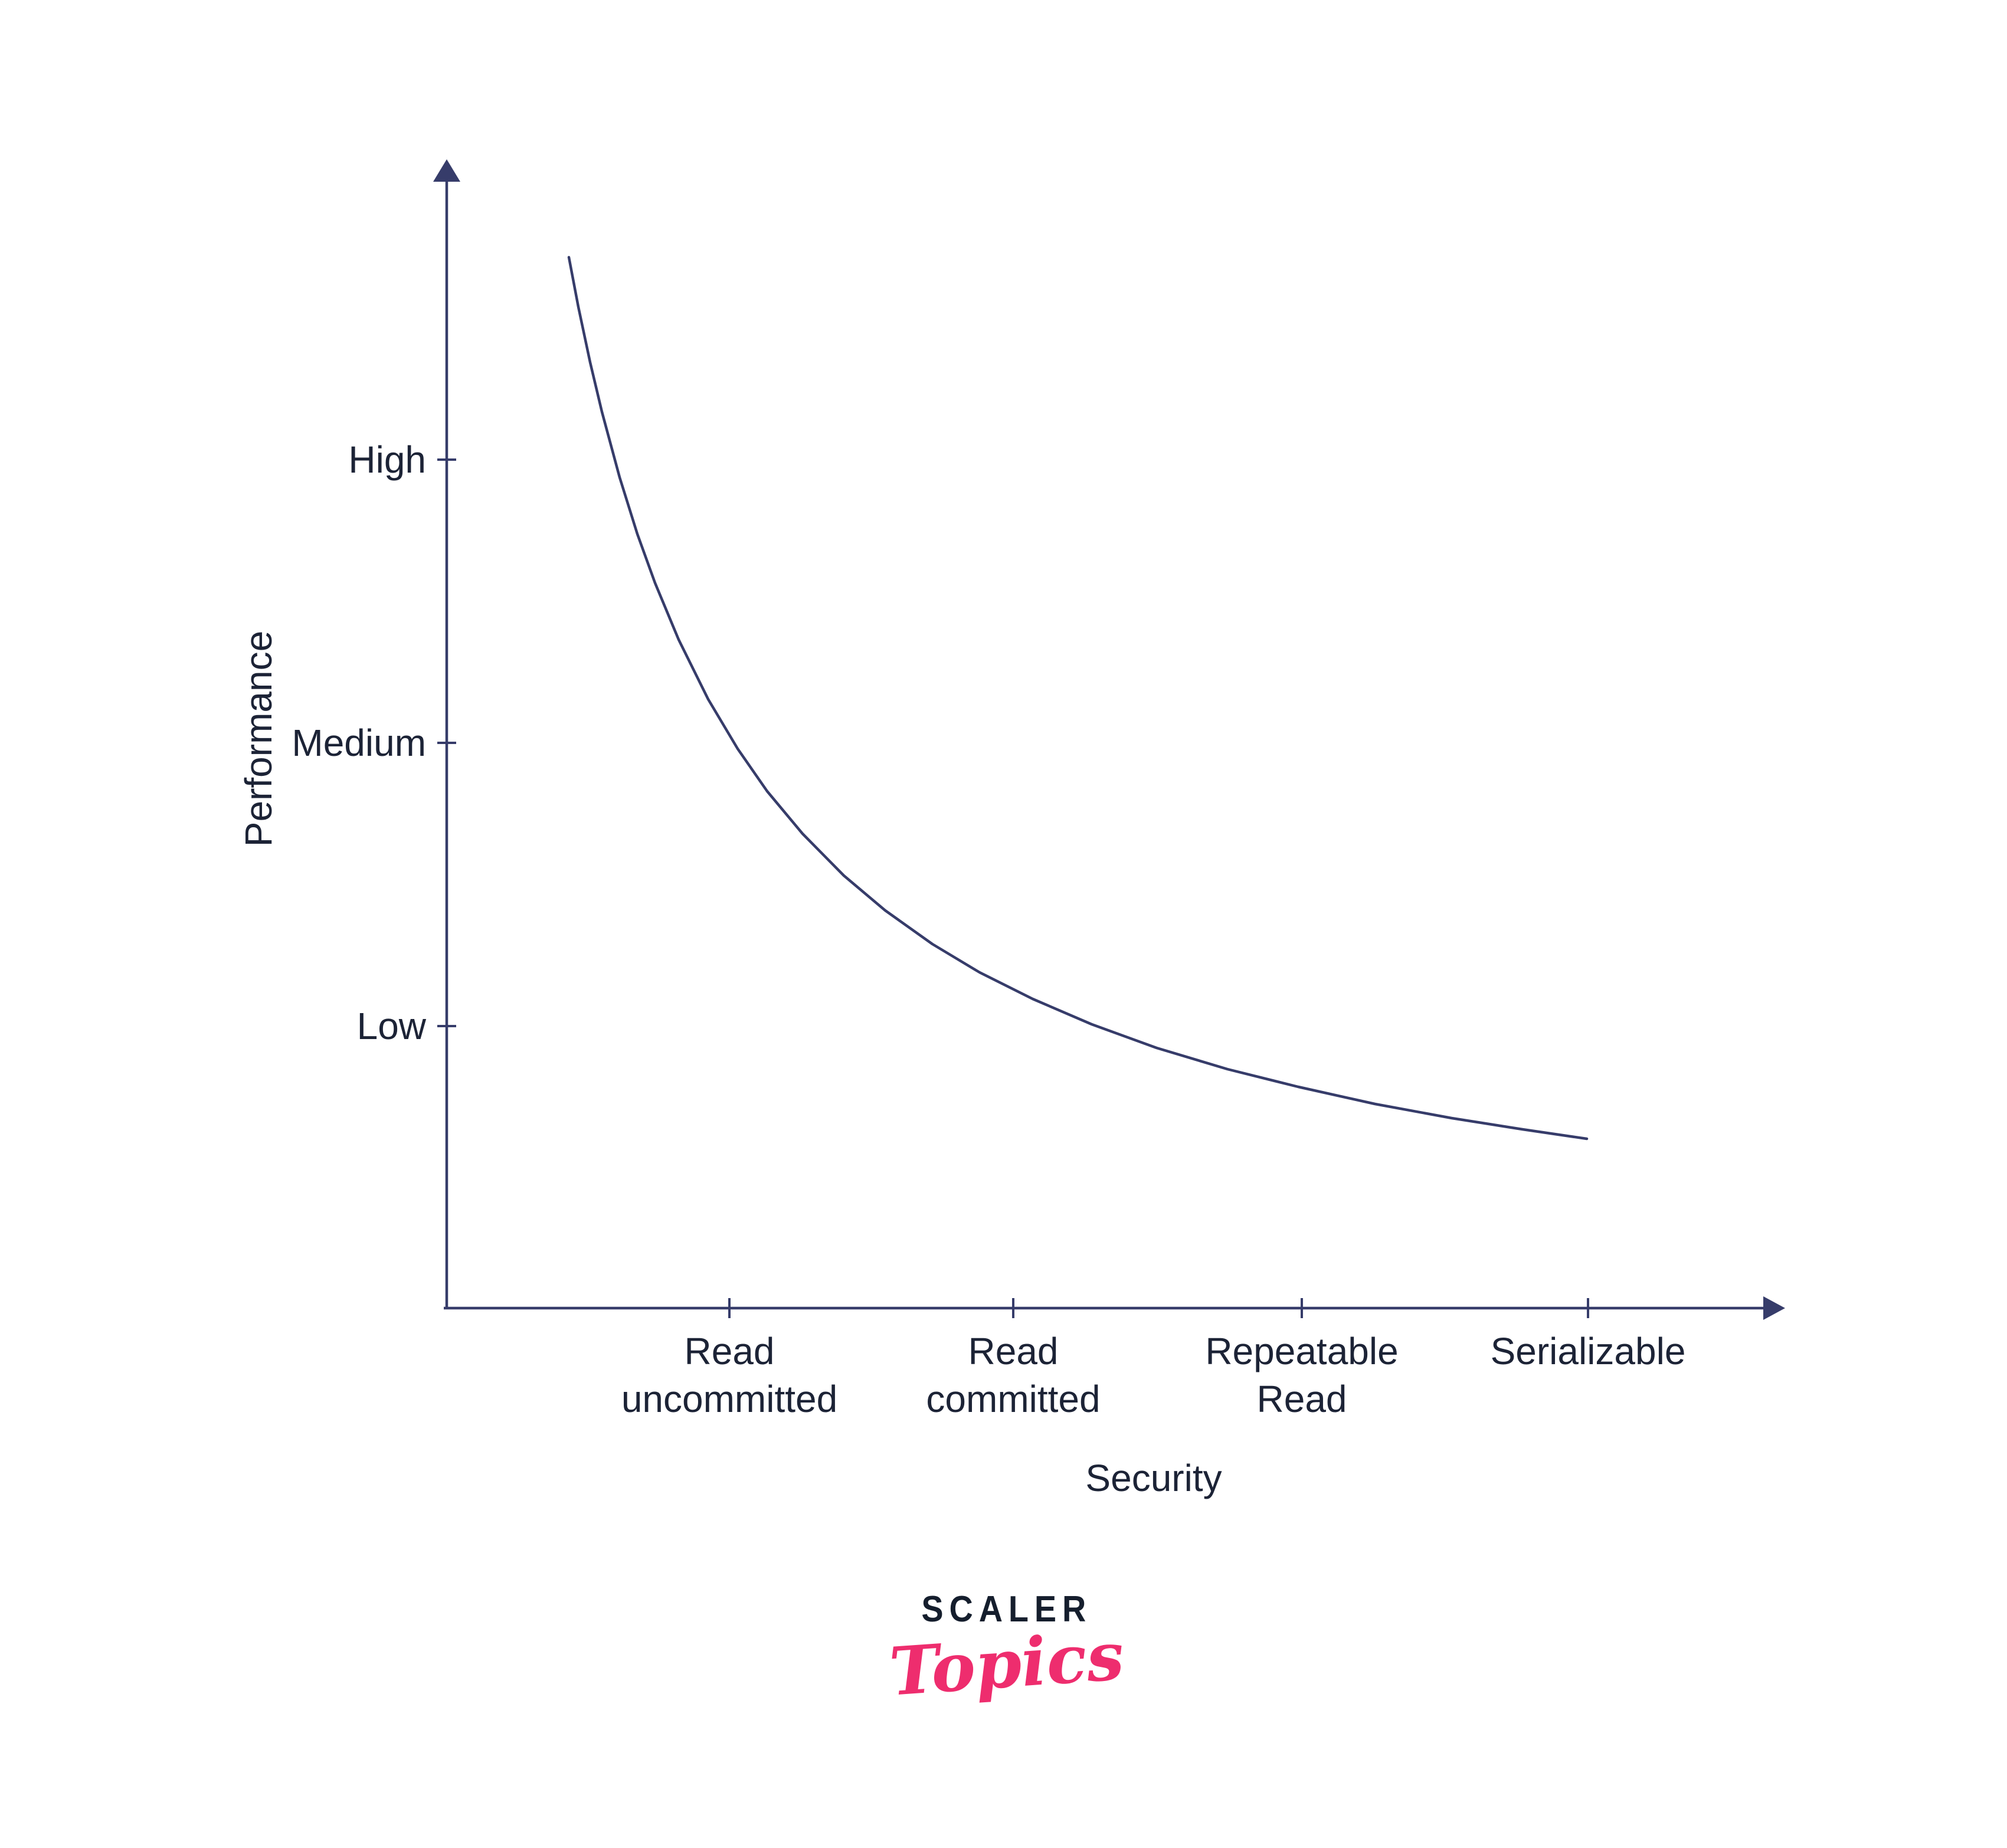 The height and width of the screenshot is (1848, 2007). What do you see at coordinates (1153, 1478) in the screenshot?
I see `x-axis-title: Security` at bounding box center [1153, 1478].